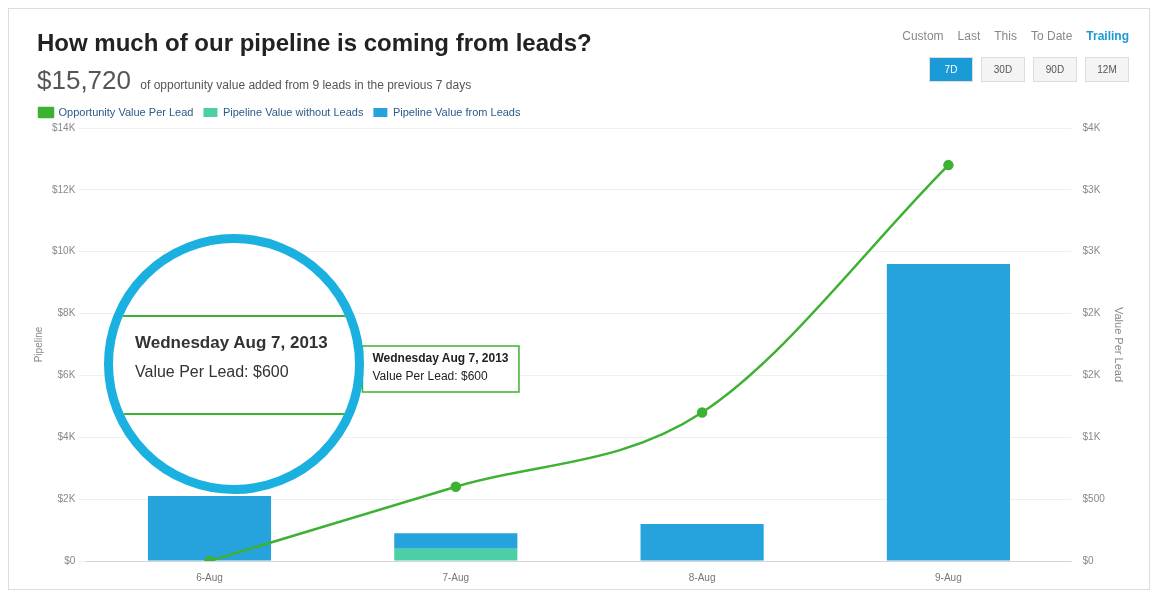 Image resolution: width=1159 pixels, height=598 pixels. Describe the element at coordinates (64, 251) in the screenshot. I see `y-tick-label: $10K` at that location.